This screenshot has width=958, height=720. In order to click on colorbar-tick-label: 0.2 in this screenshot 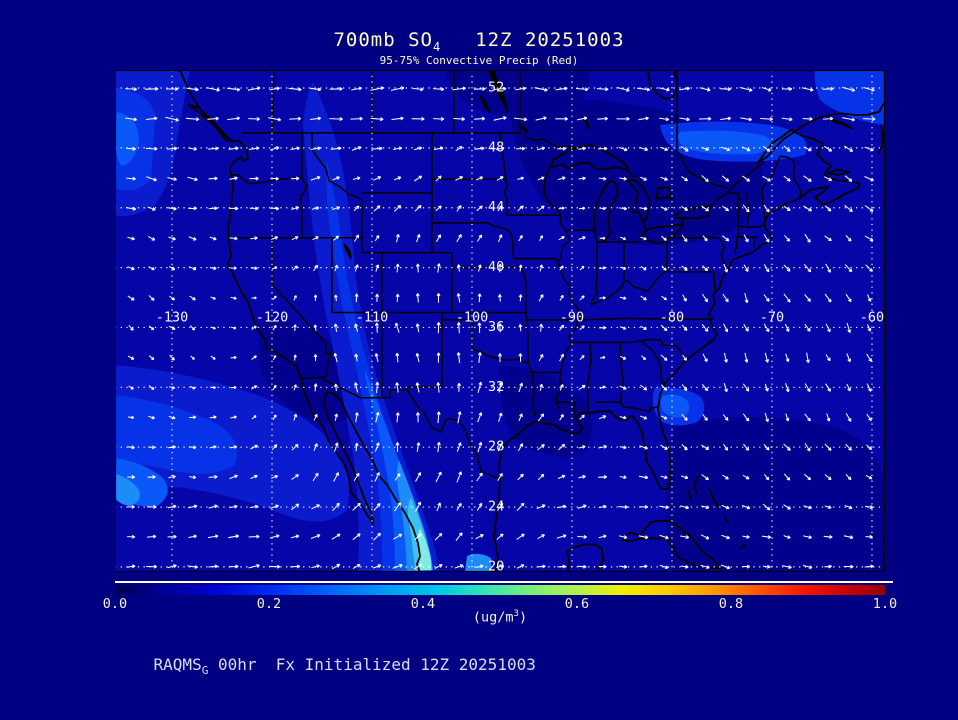, I will do `click(269, 604)`.